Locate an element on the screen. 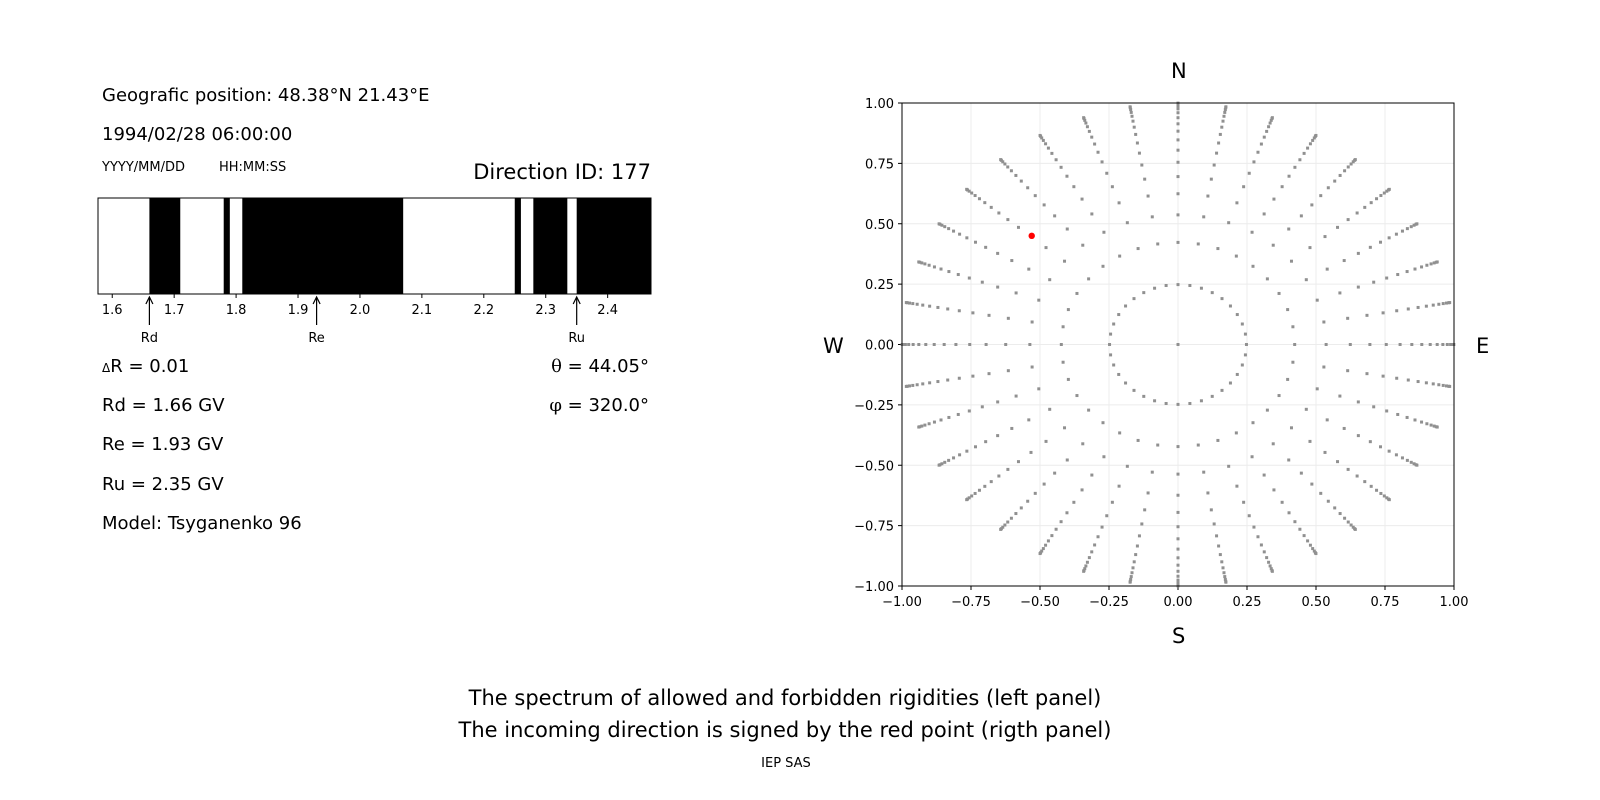 The height and width of the screenshot is (800, 1600). west-label: W is located at coordinates (833, 346).